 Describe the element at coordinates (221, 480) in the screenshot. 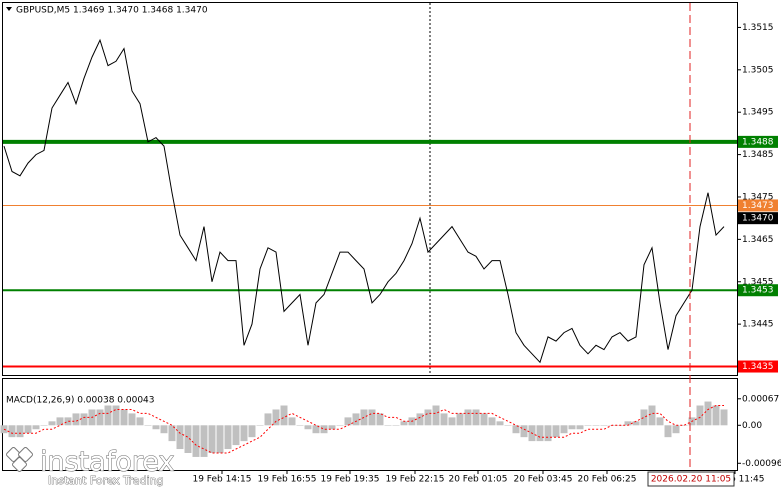

I see `x-tick-label: 19 Feb 14:15` at that location.